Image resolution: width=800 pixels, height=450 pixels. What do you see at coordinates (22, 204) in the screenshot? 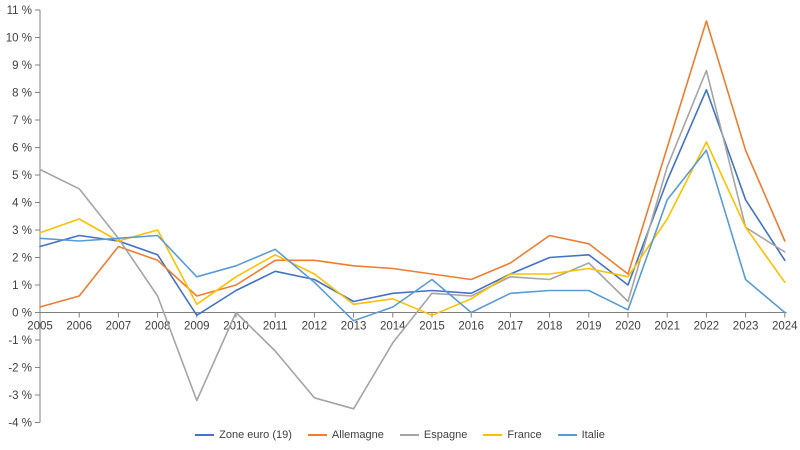
I see `y-tick-label: 4 %` at bounding box center [22, 204].